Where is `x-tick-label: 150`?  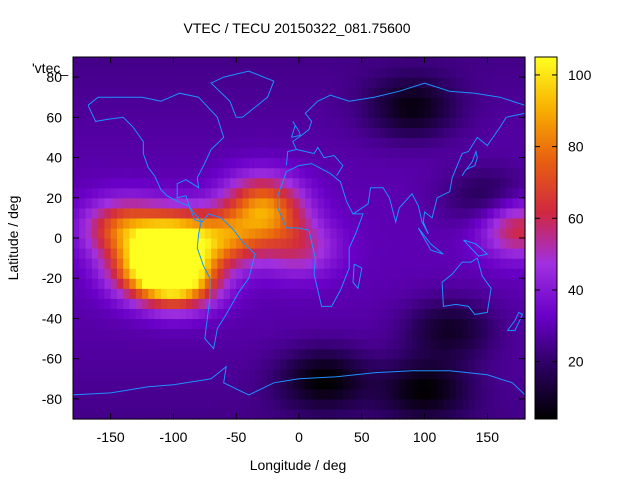
x-tick-label: 150 is located at coordinates (488, 437).